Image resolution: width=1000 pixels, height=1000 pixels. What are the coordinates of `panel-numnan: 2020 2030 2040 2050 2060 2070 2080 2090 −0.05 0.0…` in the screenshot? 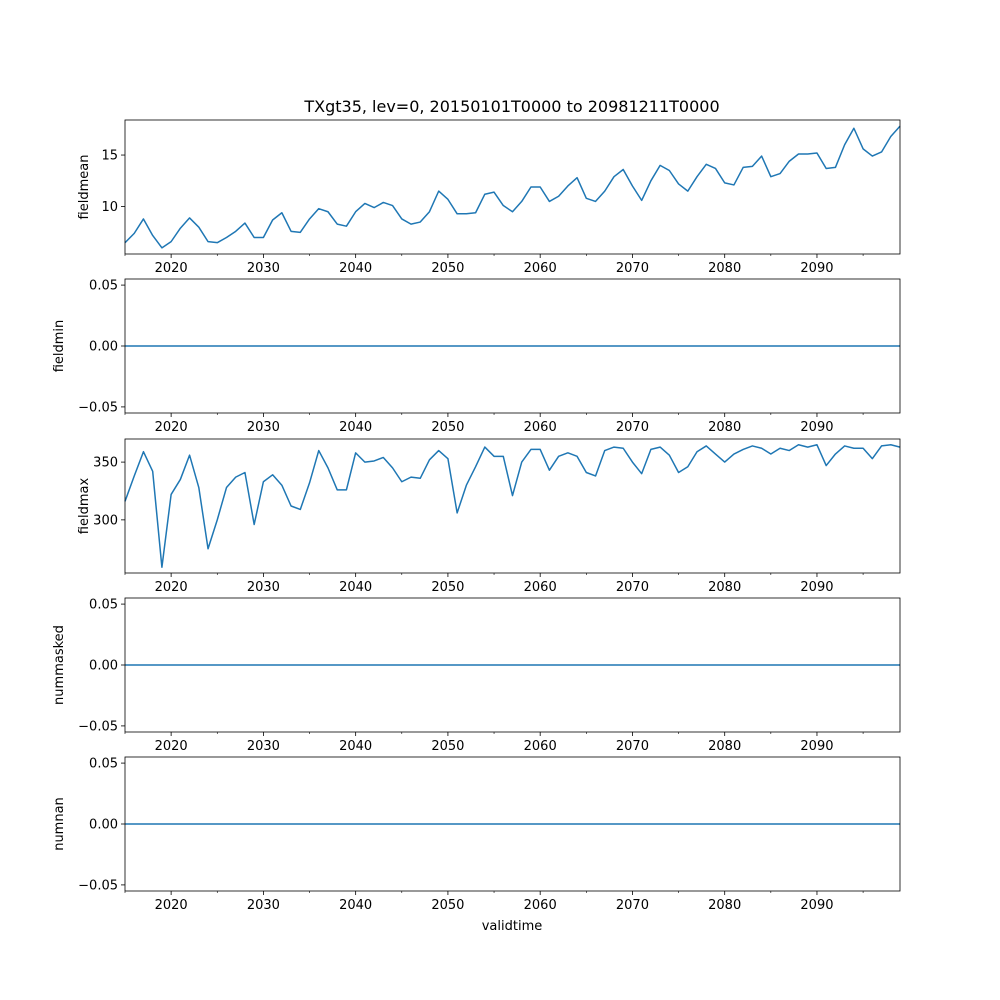 It's located at (476, 835).